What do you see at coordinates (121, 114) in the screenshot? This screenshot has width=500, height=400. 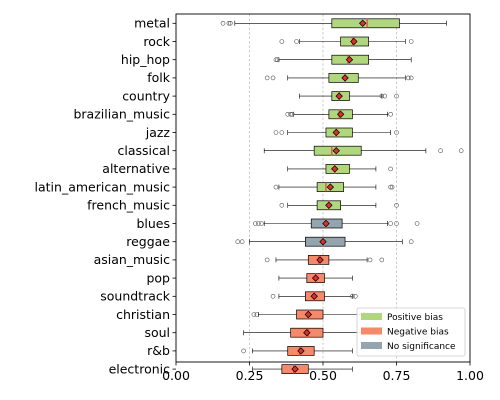 I see `y-tick-label-brazilian-music: brazilian_music` at bounding box center [121, 114].